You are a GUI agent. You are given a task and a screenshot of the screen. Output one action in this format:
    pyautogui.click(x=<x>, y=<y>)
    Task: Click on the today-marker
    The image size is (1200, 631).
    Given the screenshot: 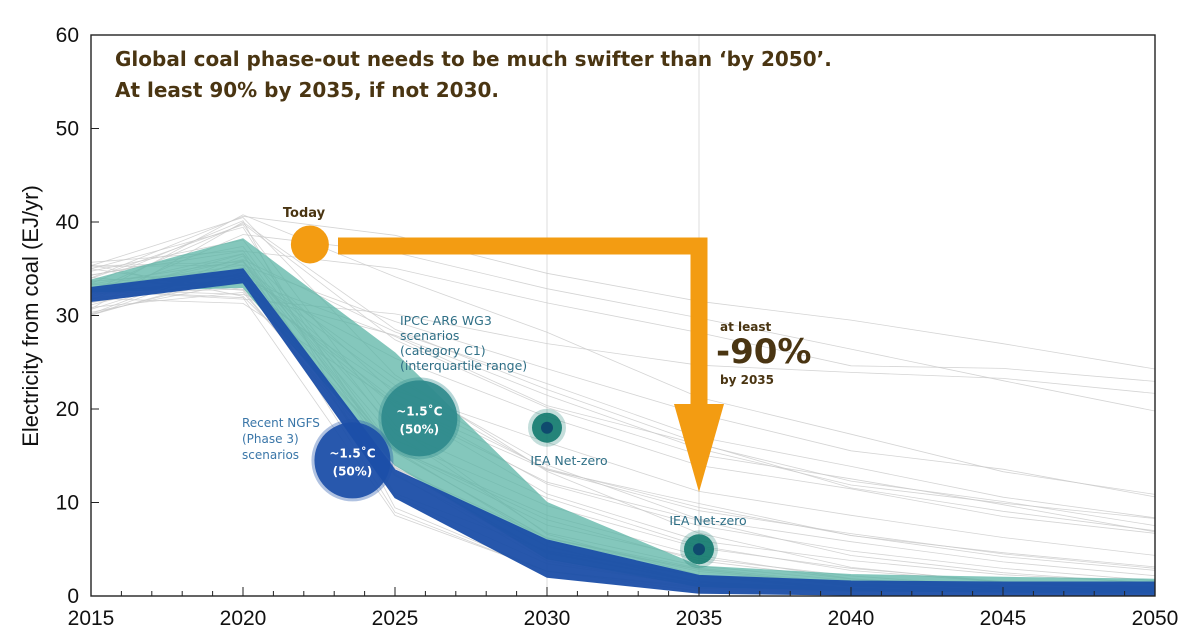 What is the action you would take?
    pyautogui.click(x=309, y=244)
    